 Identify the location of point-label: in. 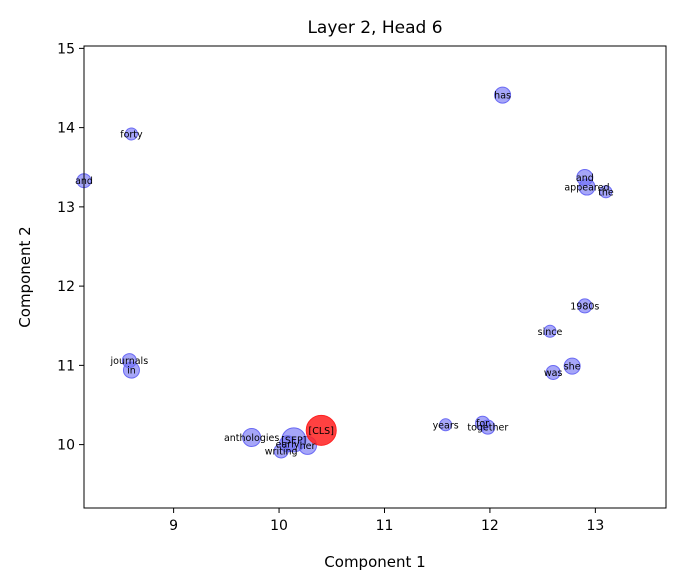
(131, 371).